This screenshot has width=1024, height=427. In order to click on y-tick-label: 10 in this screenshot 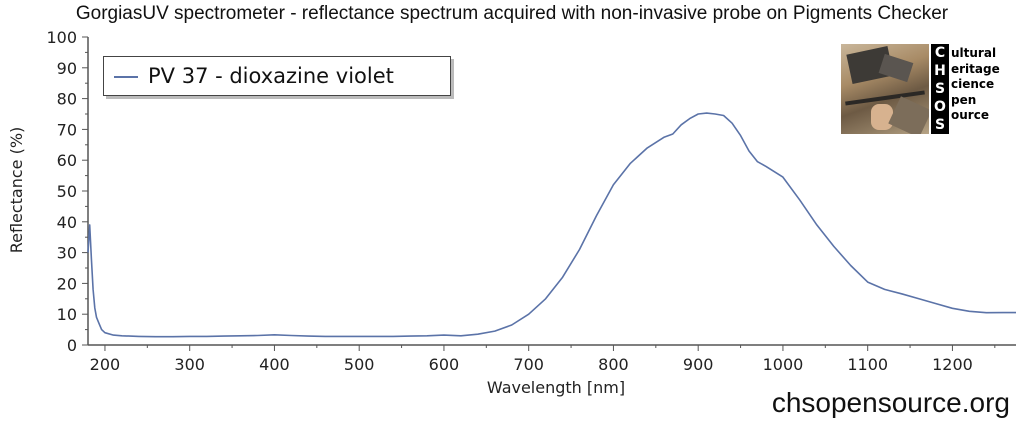, I will do `click(67, 314)`.